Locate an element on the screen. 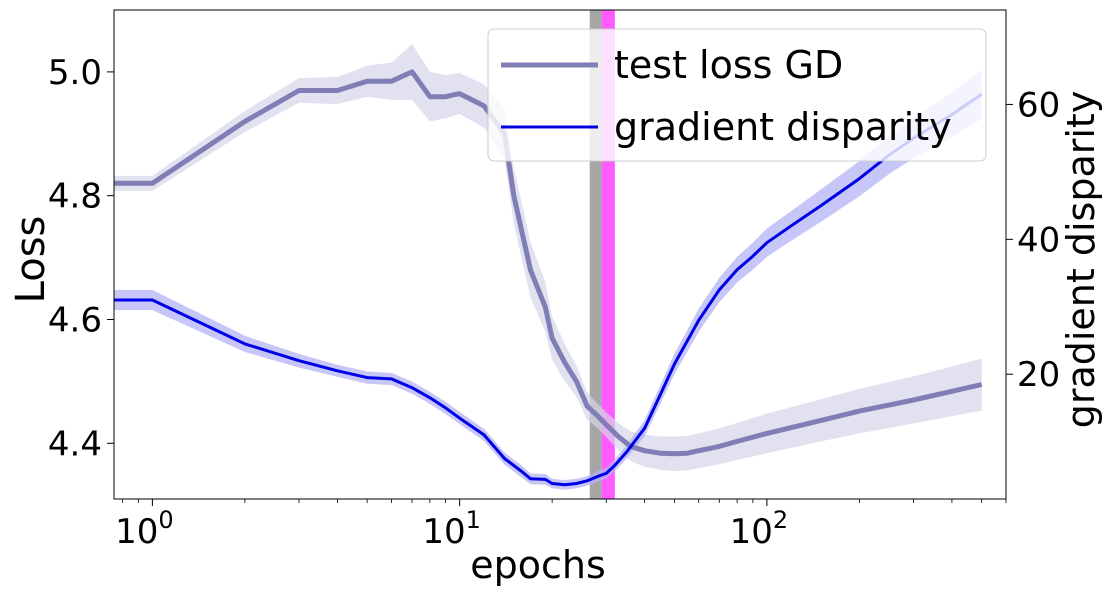  y-left-axis-label: Loss is located at coordinates (31, 260).